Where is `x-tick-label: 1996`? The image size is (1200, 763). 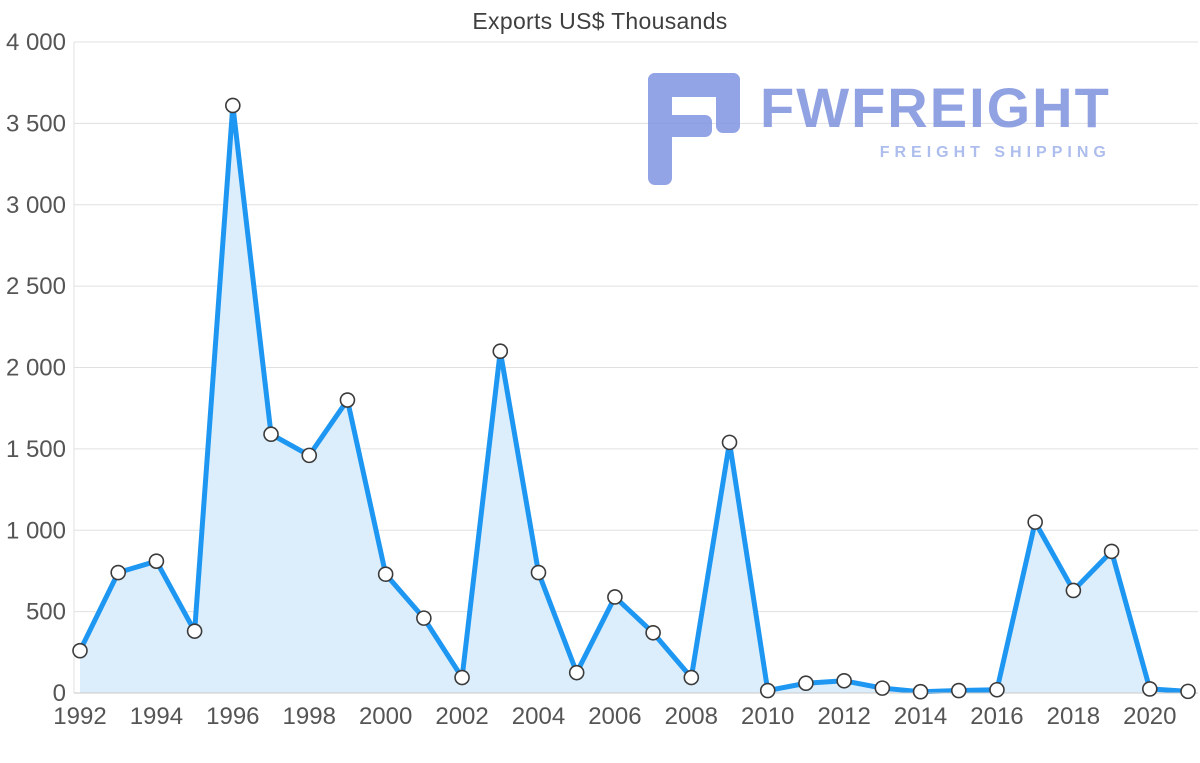
x-tick-label: 1996 is located at coordinates (232, 716).